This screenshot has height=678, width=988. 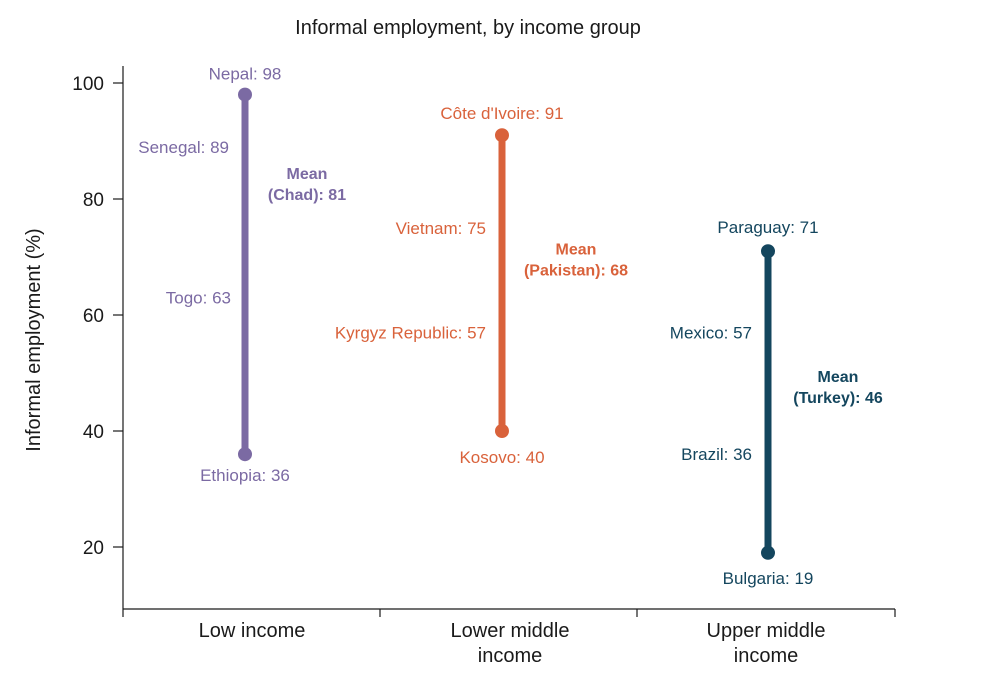 What do you see at coordinates (93, 200) in the screenshot?
I see `y-tick-label: 80` at bounding box center [93, 200].